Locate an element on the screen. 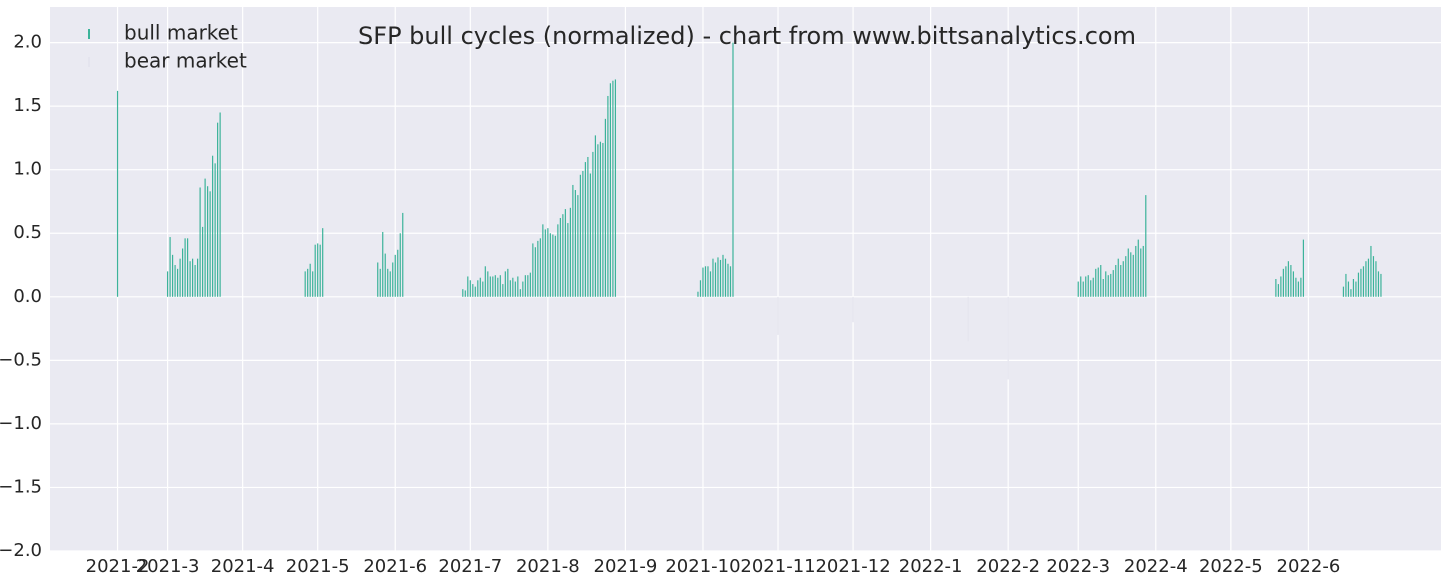 This screenshot has width=1451, height=587. x-tick-label: 2021-11 is located at coordinates (777, 566).